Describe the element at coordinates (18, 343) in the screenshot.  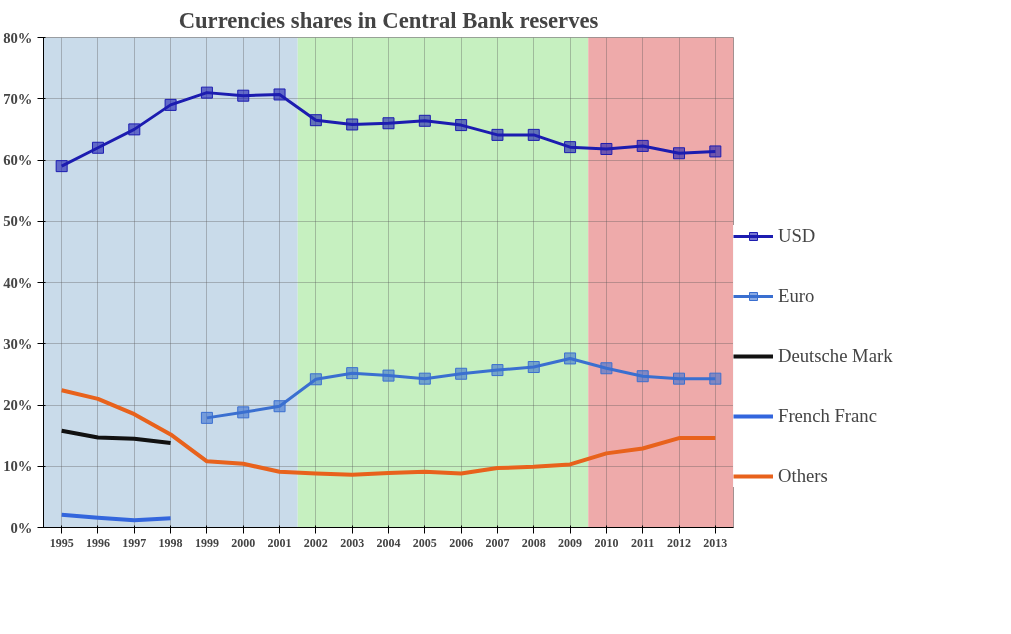
I see `y-tick-label: 30%` at that location.